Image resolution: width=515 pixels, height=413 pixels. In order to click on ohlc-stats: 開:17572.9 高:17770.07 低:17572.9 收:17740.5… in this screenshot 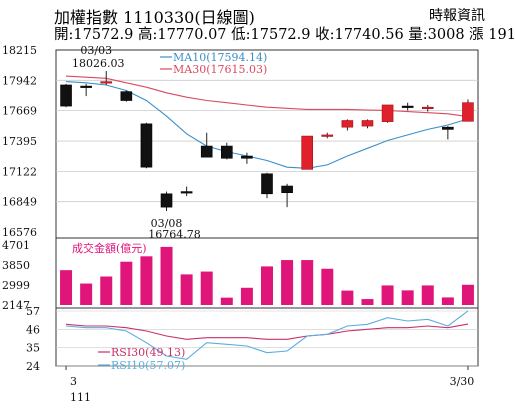, I will do `click(284, 35)`.